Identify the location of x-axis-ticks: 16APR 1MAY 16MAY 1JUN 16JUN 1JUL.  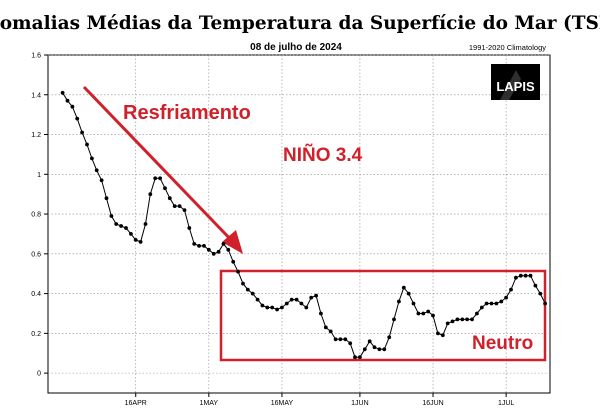
(319, 400).